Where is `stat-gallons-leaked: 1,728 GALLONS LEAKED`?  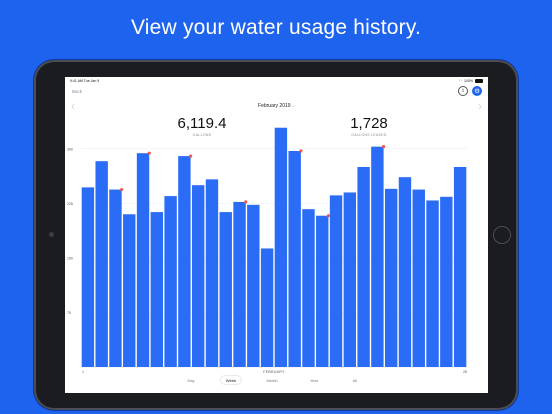 stat-gallons-leaked: 1,728 GALLONS LEAKED is located at coordinates (369, 126).